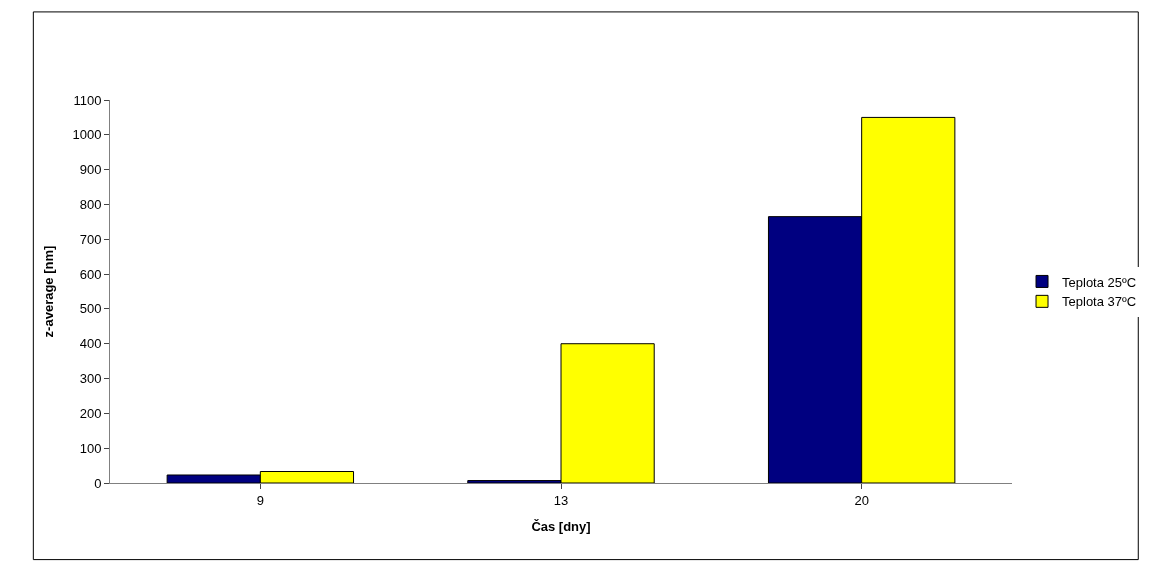  What do you see at coordinates (861, 500) in the screenshot?
I see `x-tick-label: 20` at bounding box center [861, 500].